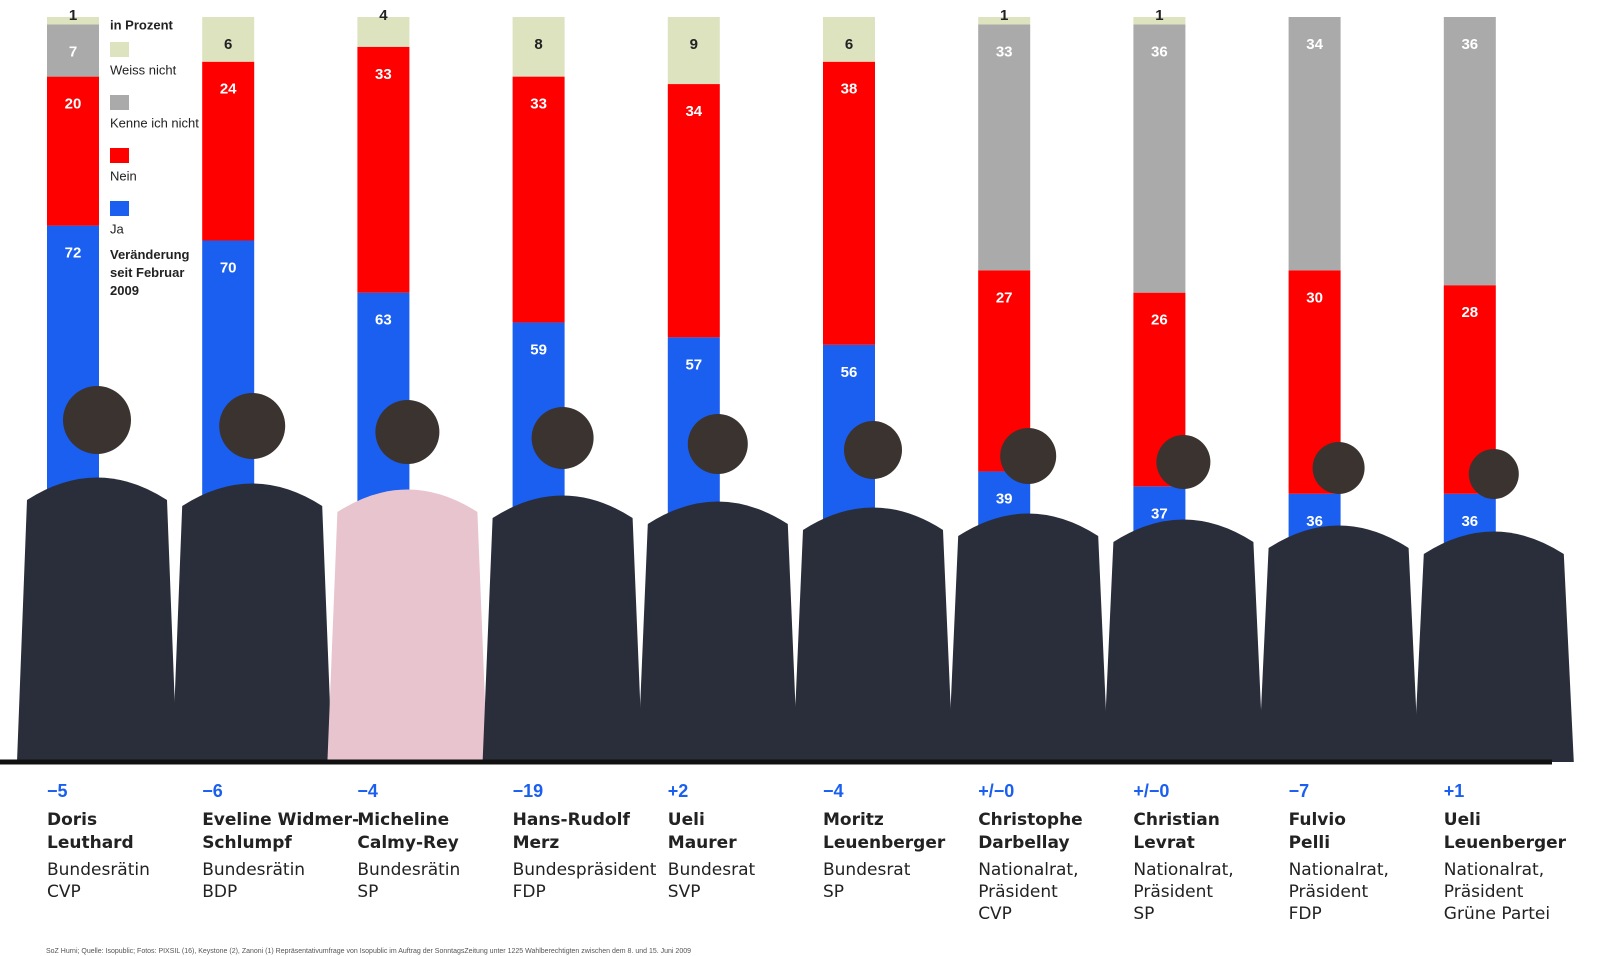  What do you see at coordinates (403, 820) in the screenshot?
I see `person-name: Micheline` at bounding box center [403, 820].